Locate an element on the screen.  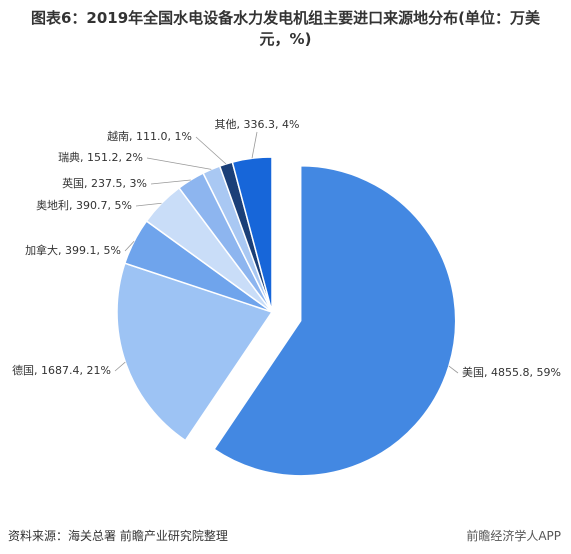
data-label: 越南, 111.0, 1% is located at coordinates (149, 136).